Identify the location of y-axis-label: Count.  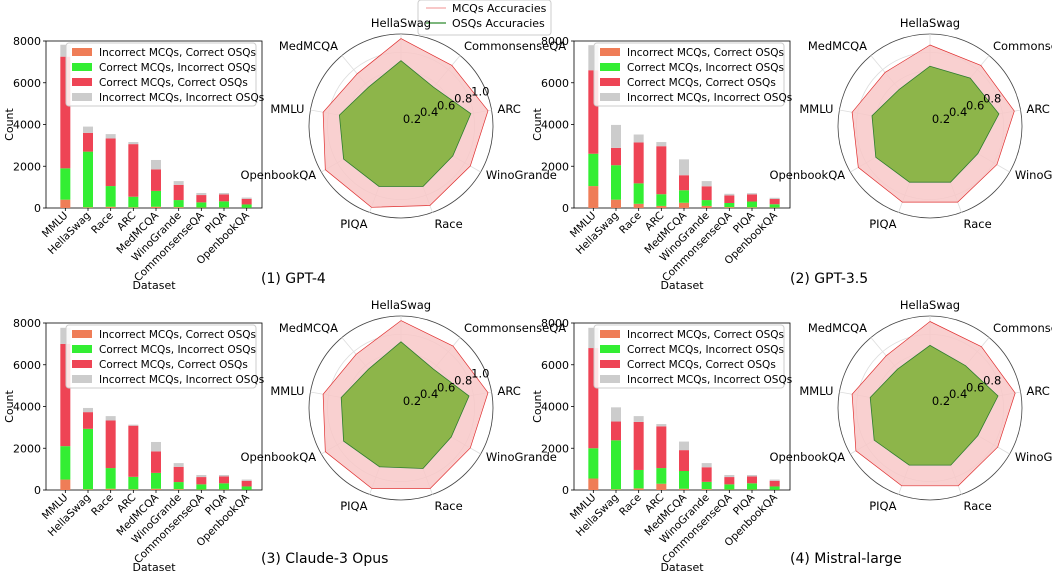
(537, 405).